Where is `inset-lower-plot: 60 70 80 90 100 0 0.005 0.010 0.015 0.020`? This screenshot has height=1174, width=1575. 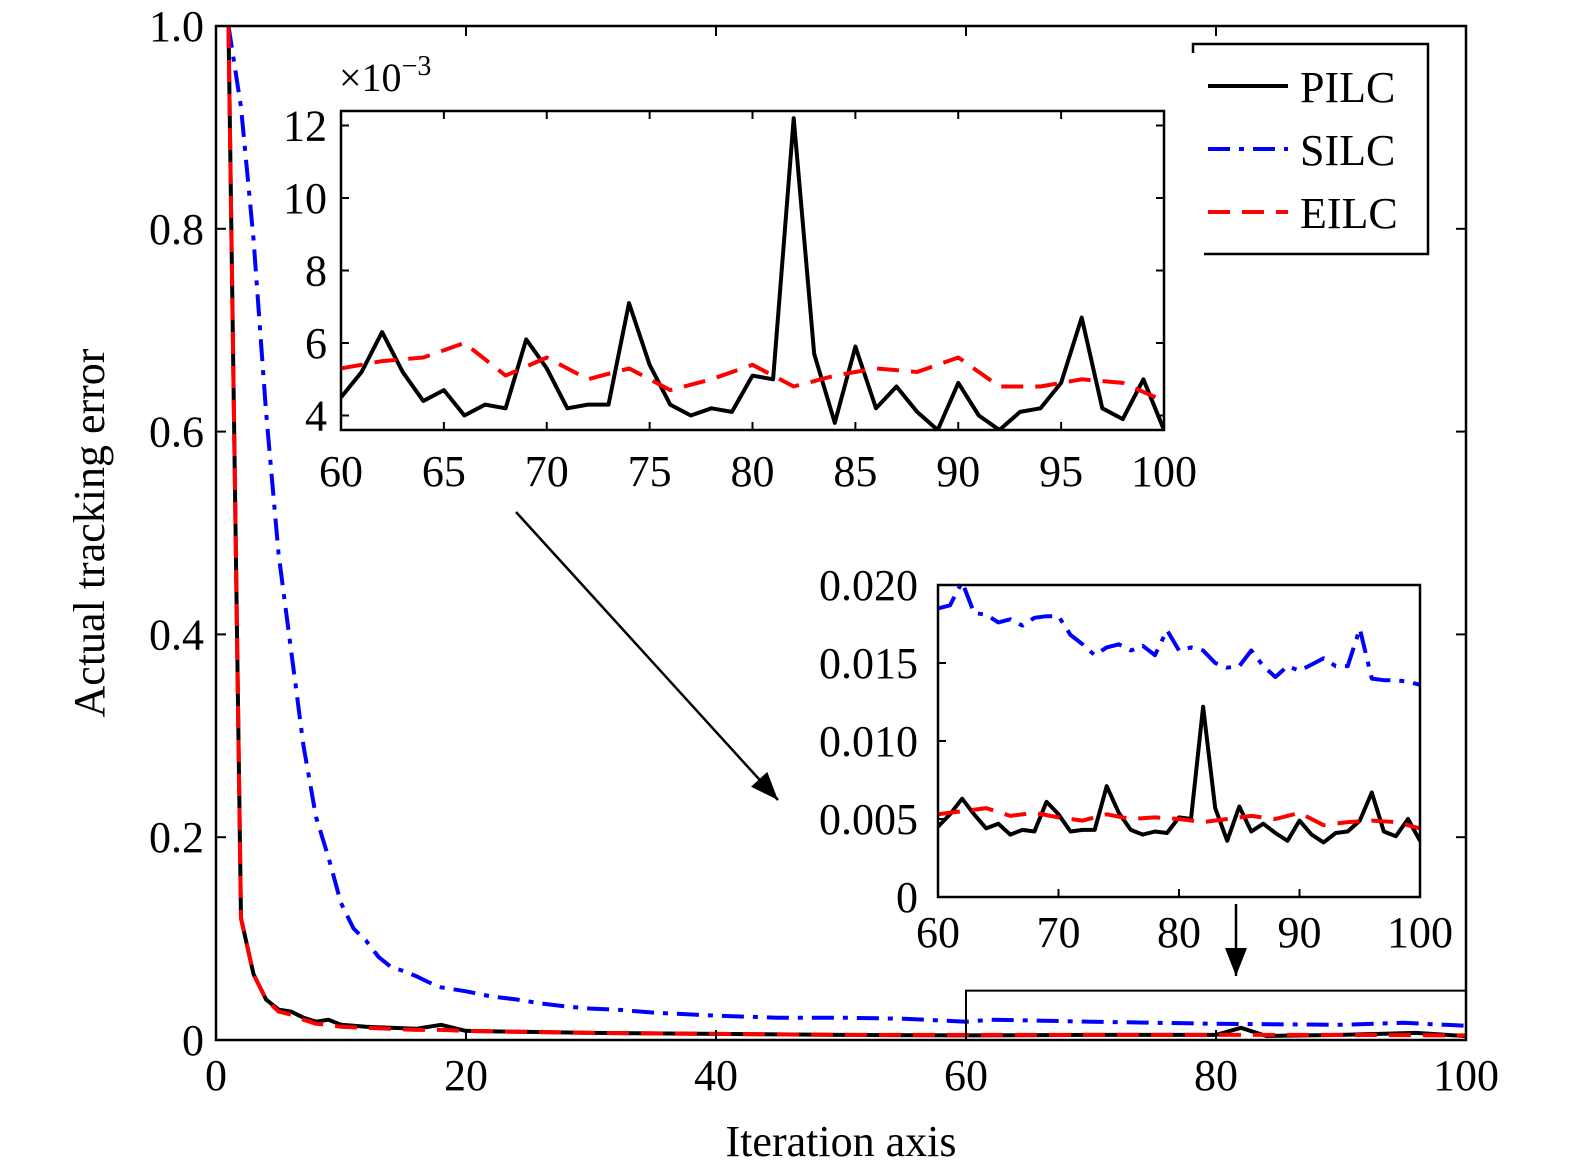
inset-lower-plot: 60 70 80 90 100 0 0.005 0.010 0.015 0.020 is located at coordinates (1130, 760).